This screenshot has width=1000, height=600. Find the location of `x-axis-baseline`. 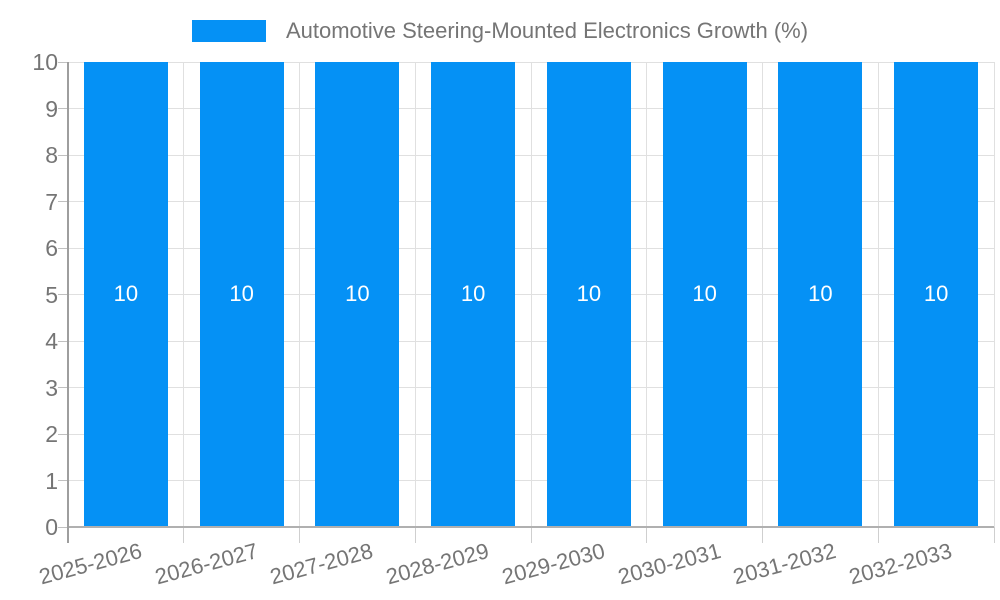

x-axis-baseline is located at coordinates (531, 527).